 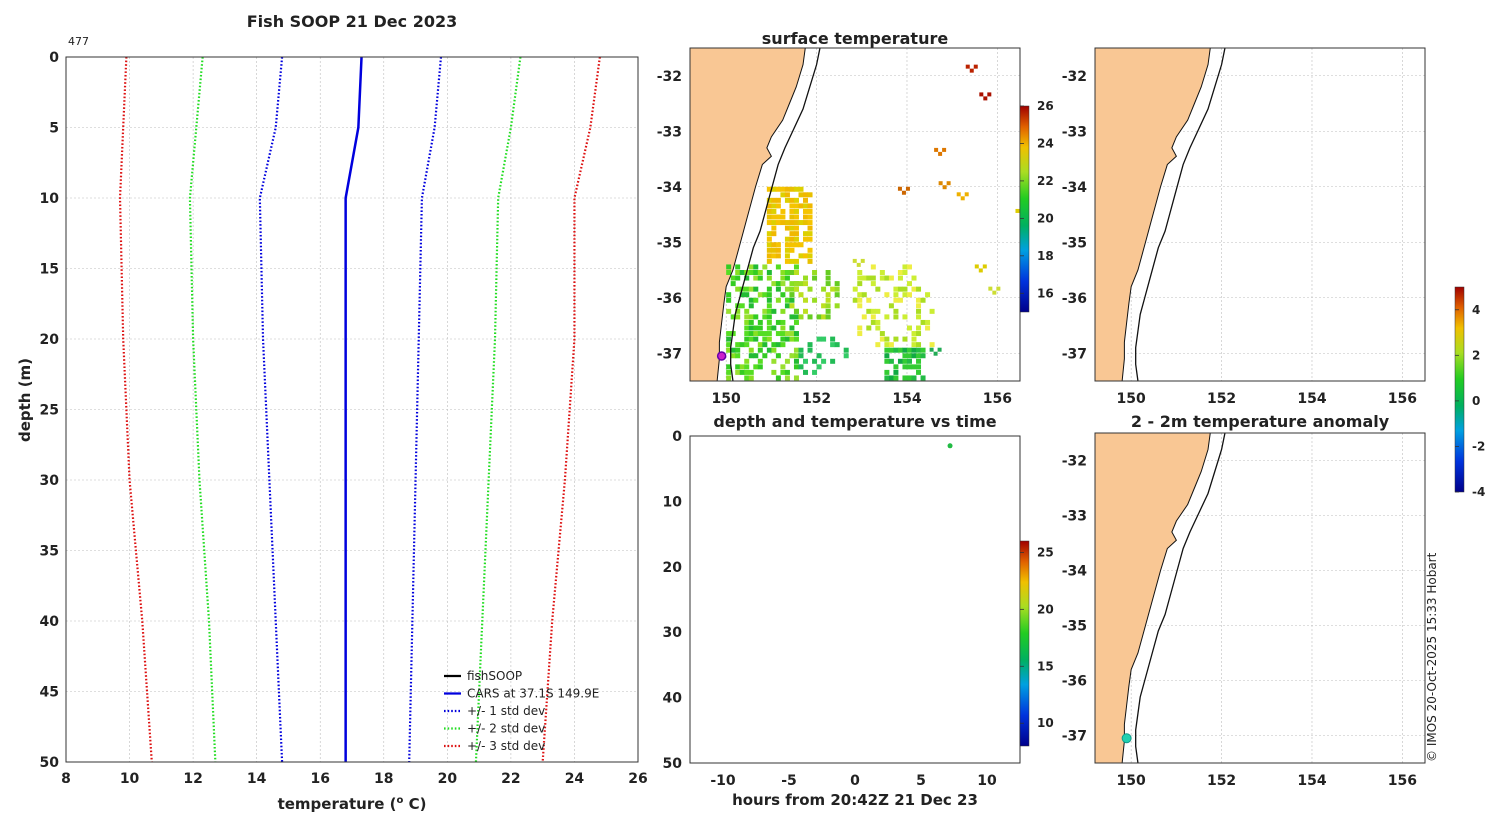 What do you see at coordinates (66, 779) in the screenshot?
I see `profile-xtick-label: 8` at bounding box center [66, 779].